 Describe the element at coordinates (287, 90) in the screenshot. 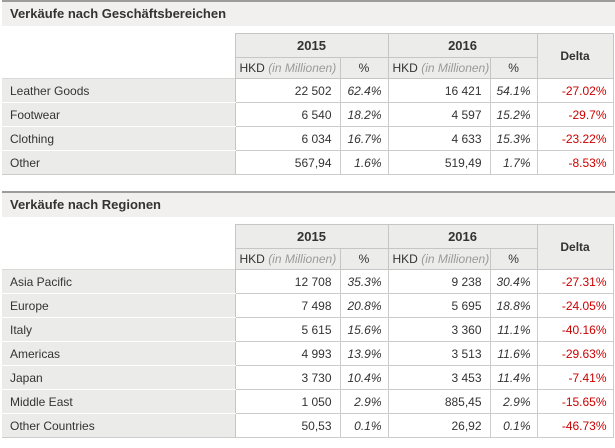

I see `hkd-2015-value: 22 502` at that location.